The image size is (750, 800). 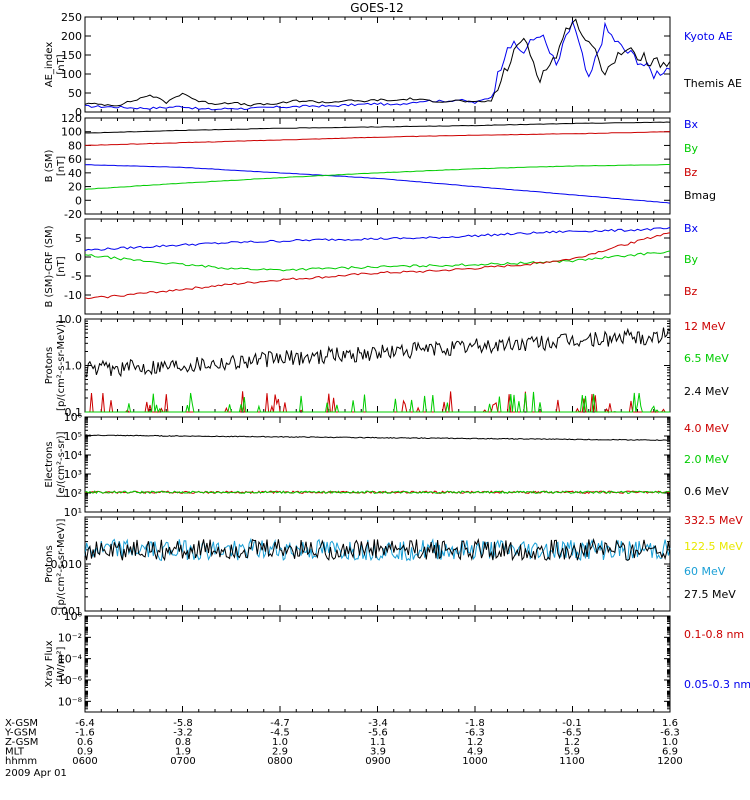 What do you see at coordinates (377, 402) in the screenshot?
I see `series-line-6-5-mev` at bounding box center [377, 402].